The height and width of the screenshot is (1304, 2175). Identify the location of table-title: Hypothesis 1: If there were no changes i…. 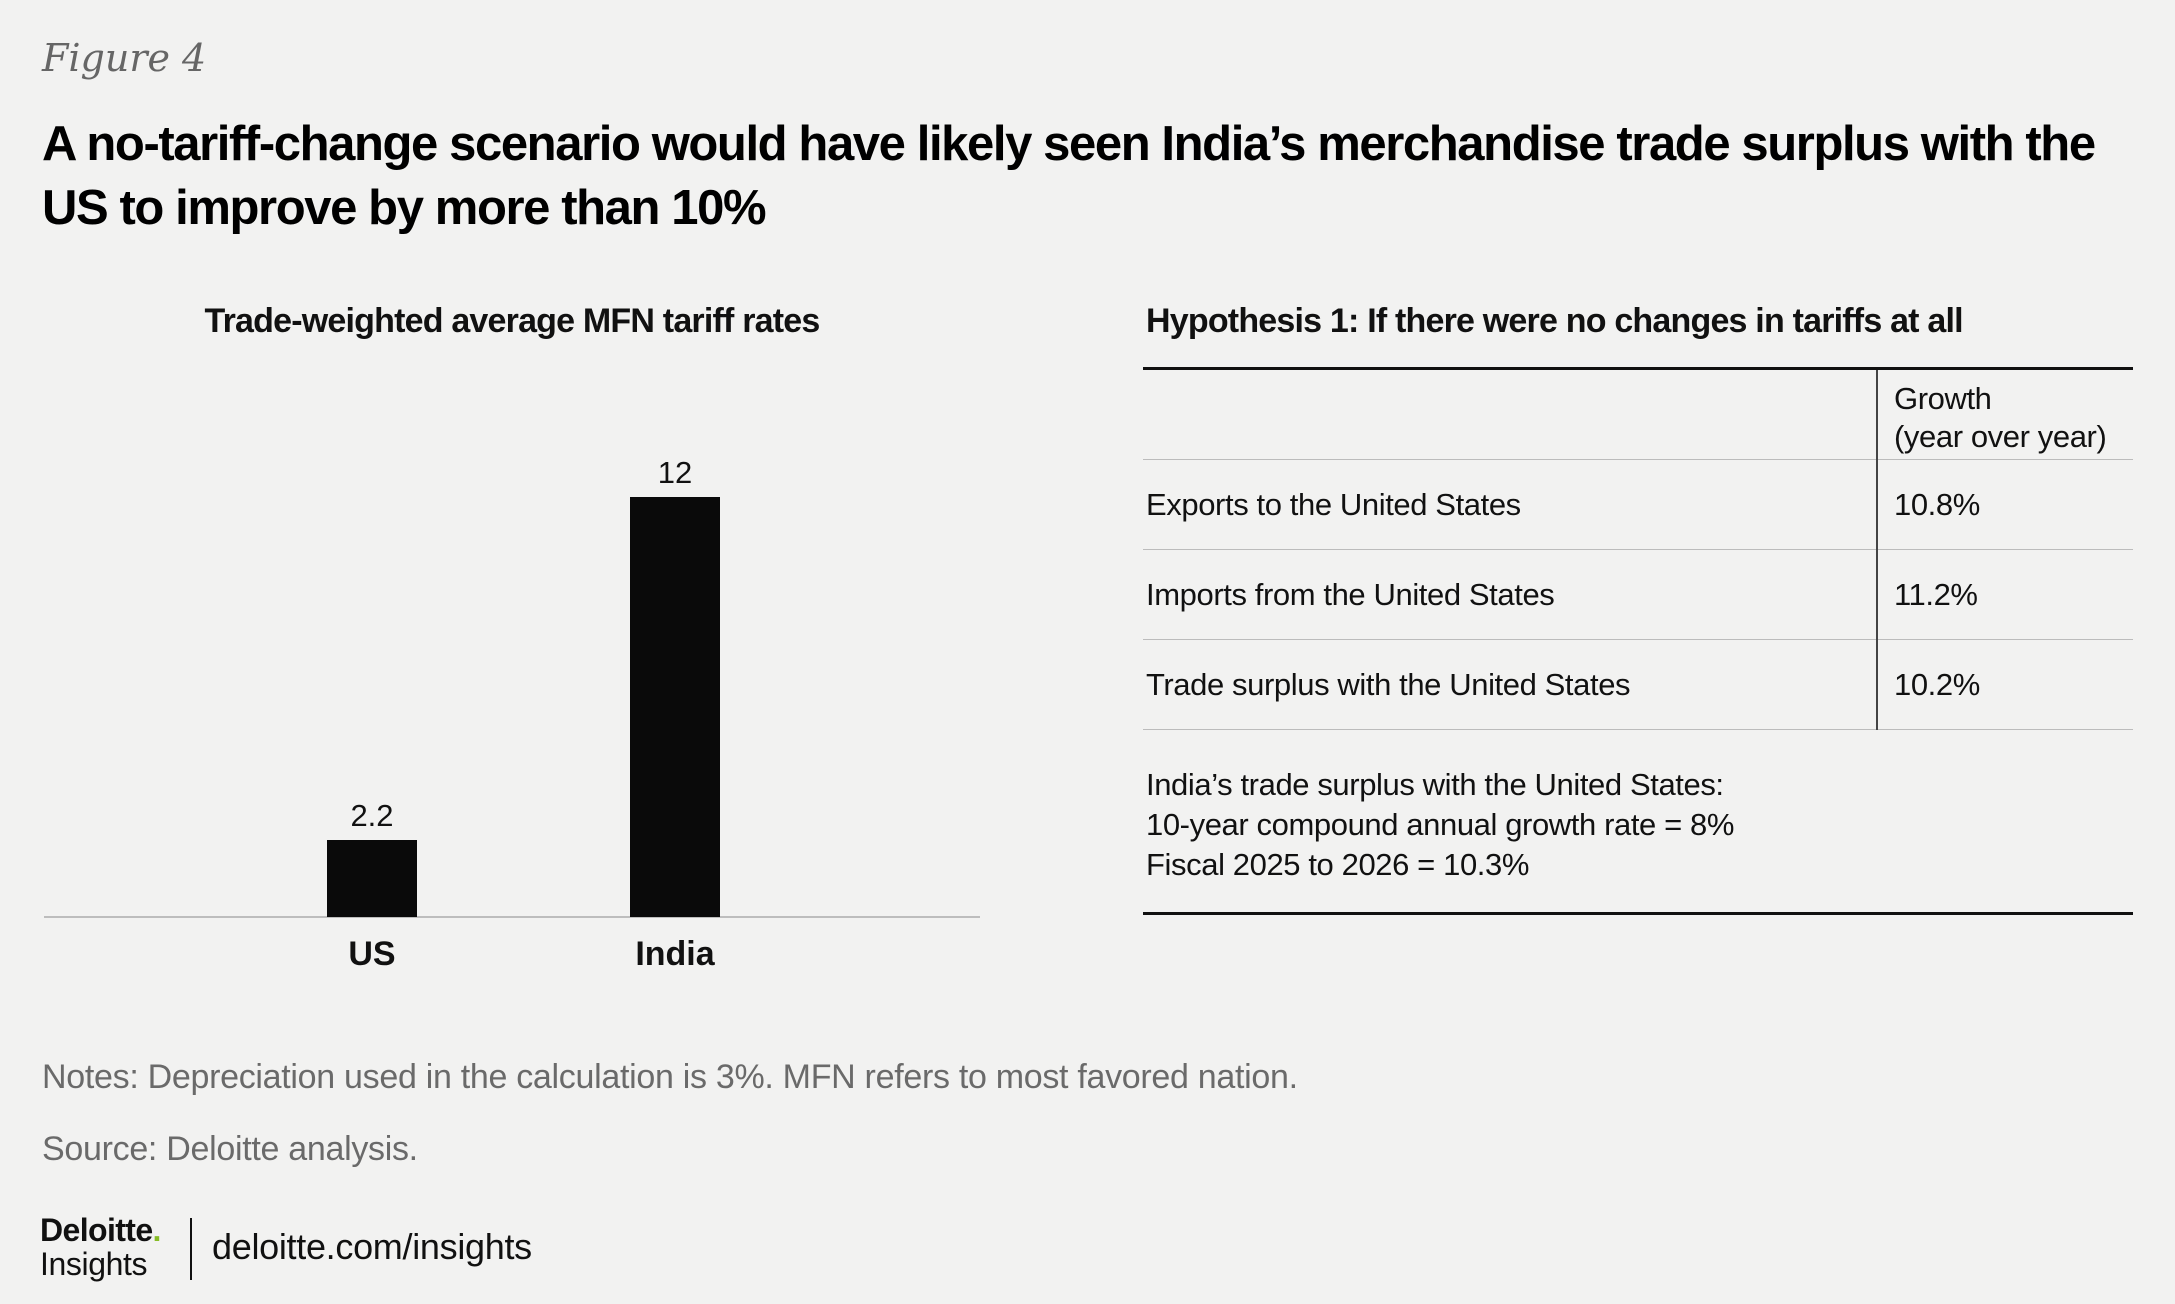
(1555, 321).